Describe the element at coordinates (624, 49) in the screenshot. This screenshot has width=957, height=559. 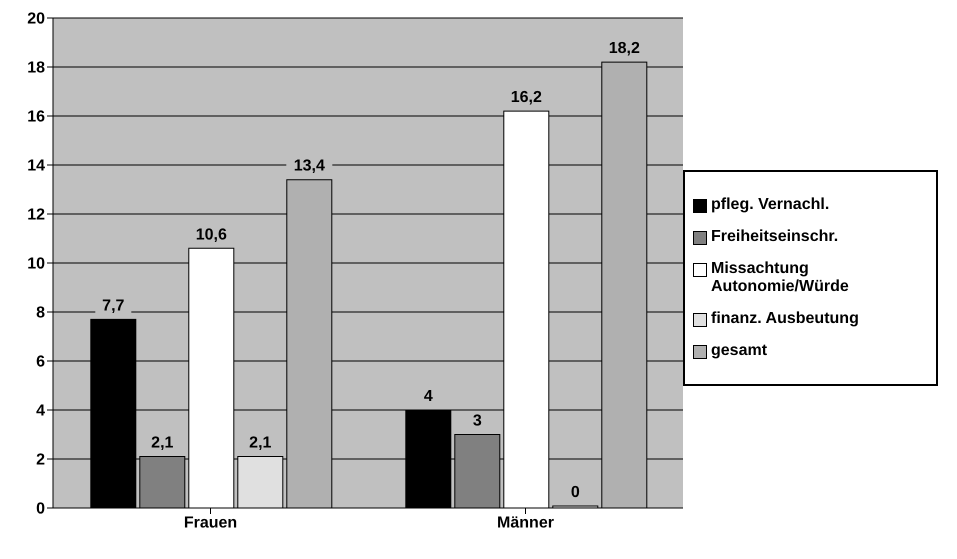
I see `data-label: 18,2` at that location.